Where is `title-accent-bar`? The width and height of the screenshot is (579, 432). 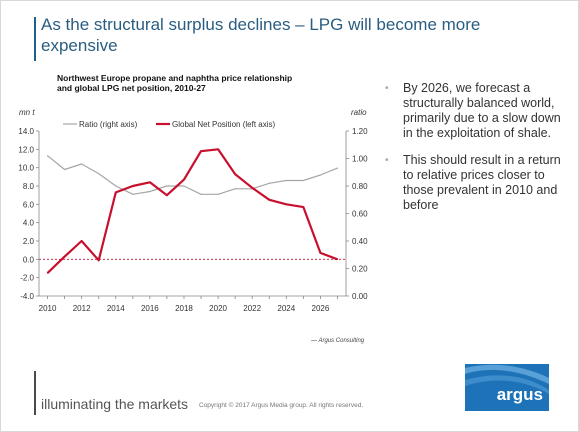 title-accent-bar is located at coordinates (35, 39).